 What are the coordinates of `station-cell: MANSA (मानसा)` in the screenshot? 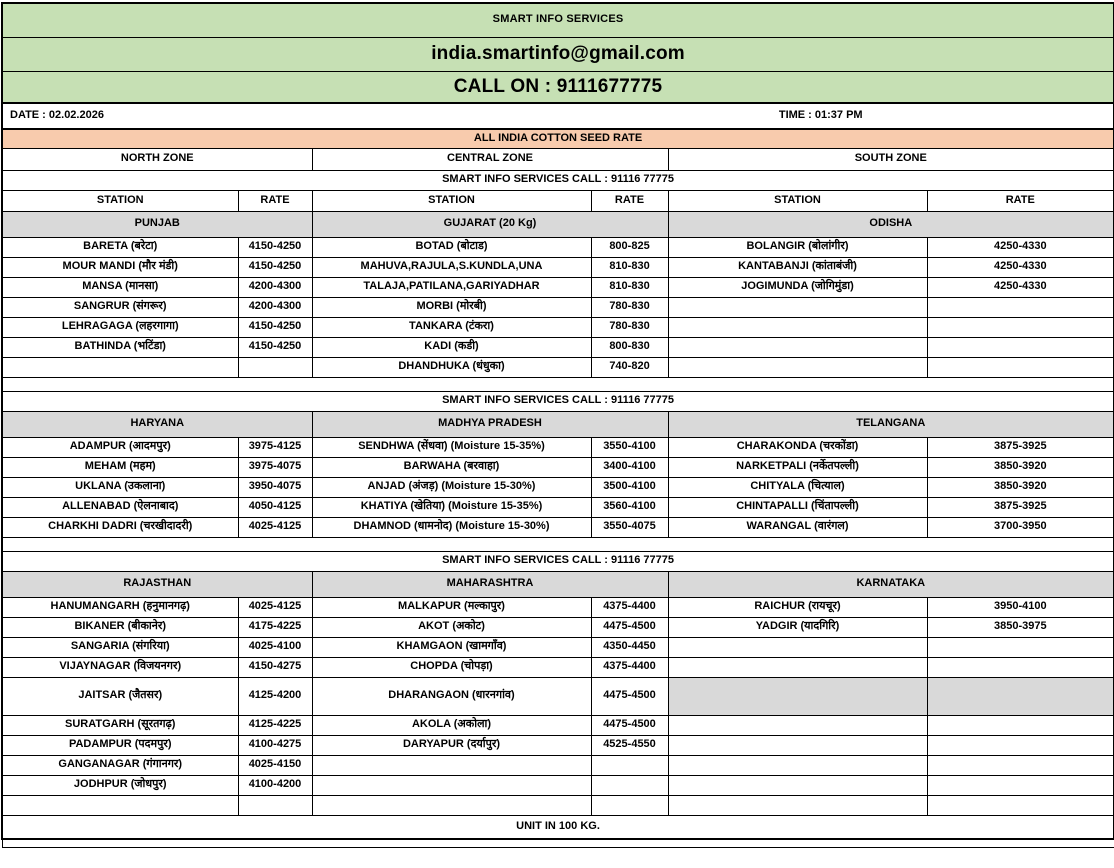 It's located at (120, 287).